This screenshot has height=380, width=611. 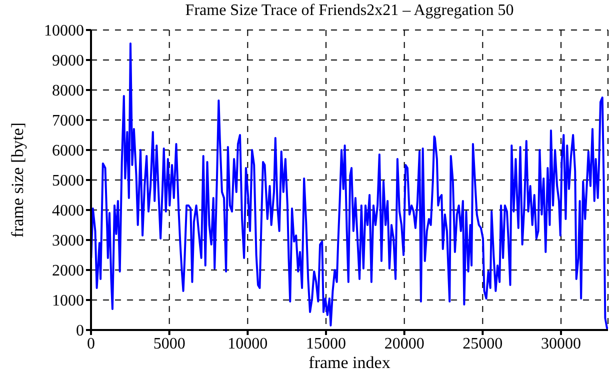 I want to click on x-tick-label: 0, so click(x=91, y=343).